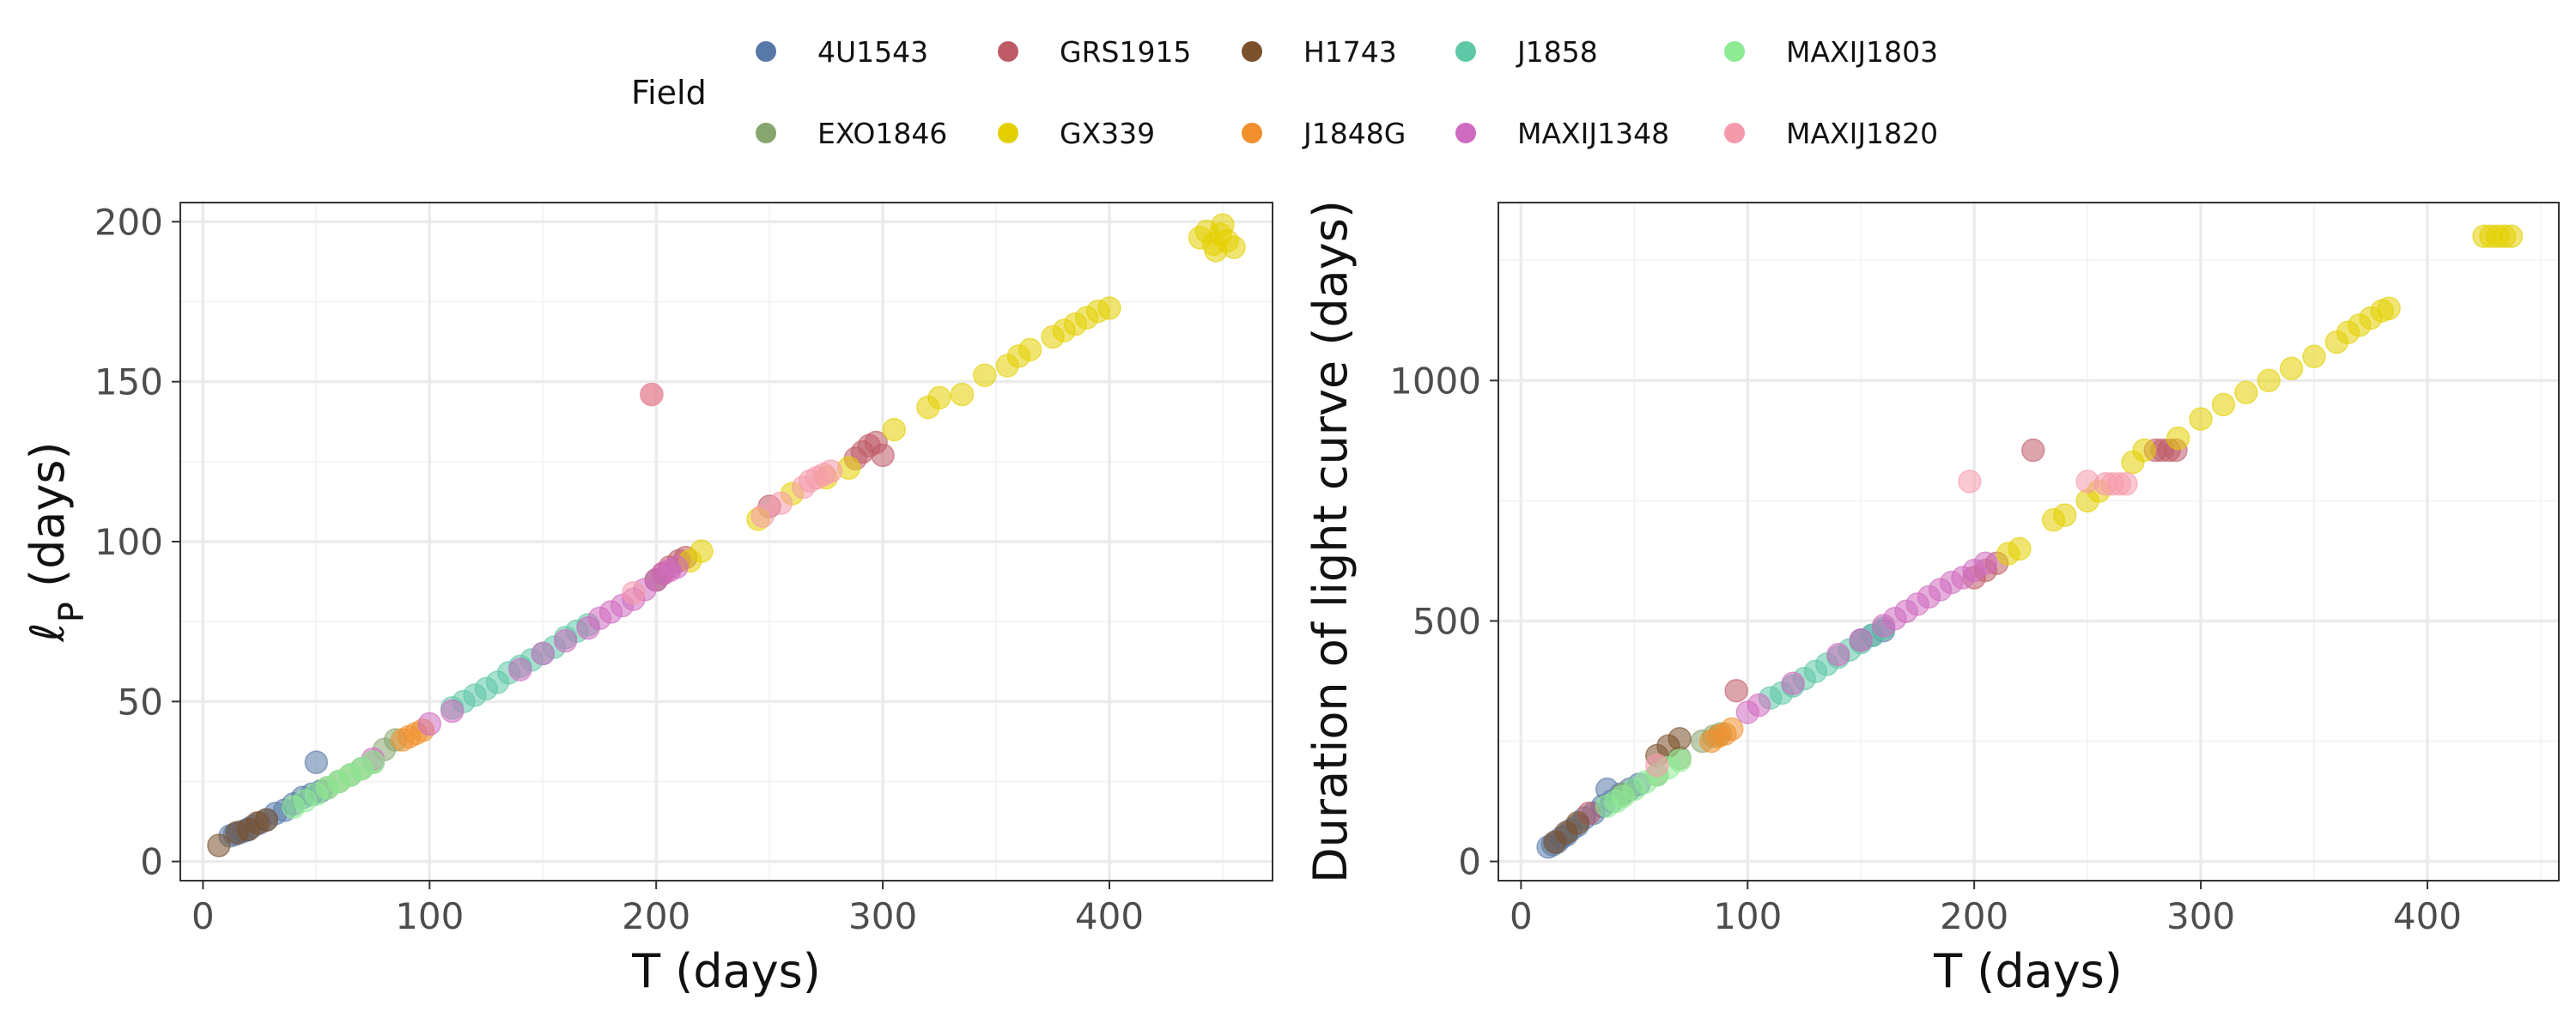 Image resolution: width=2576 pixels, height=1030 pixels. I want to click on point-4u1543, so click(316, 762).